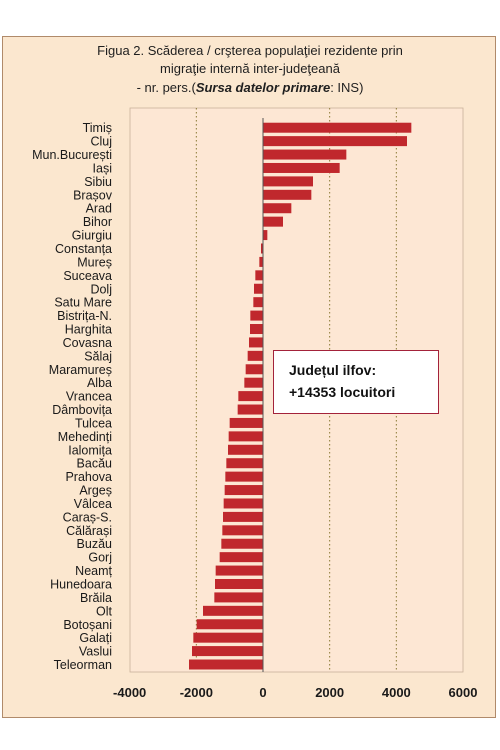 Image resolution: width=500 pixels, height=750 pixels. Describe the element at coordinates (100, 558) in the screenshot. I see `category-label: Gorj` at that location.